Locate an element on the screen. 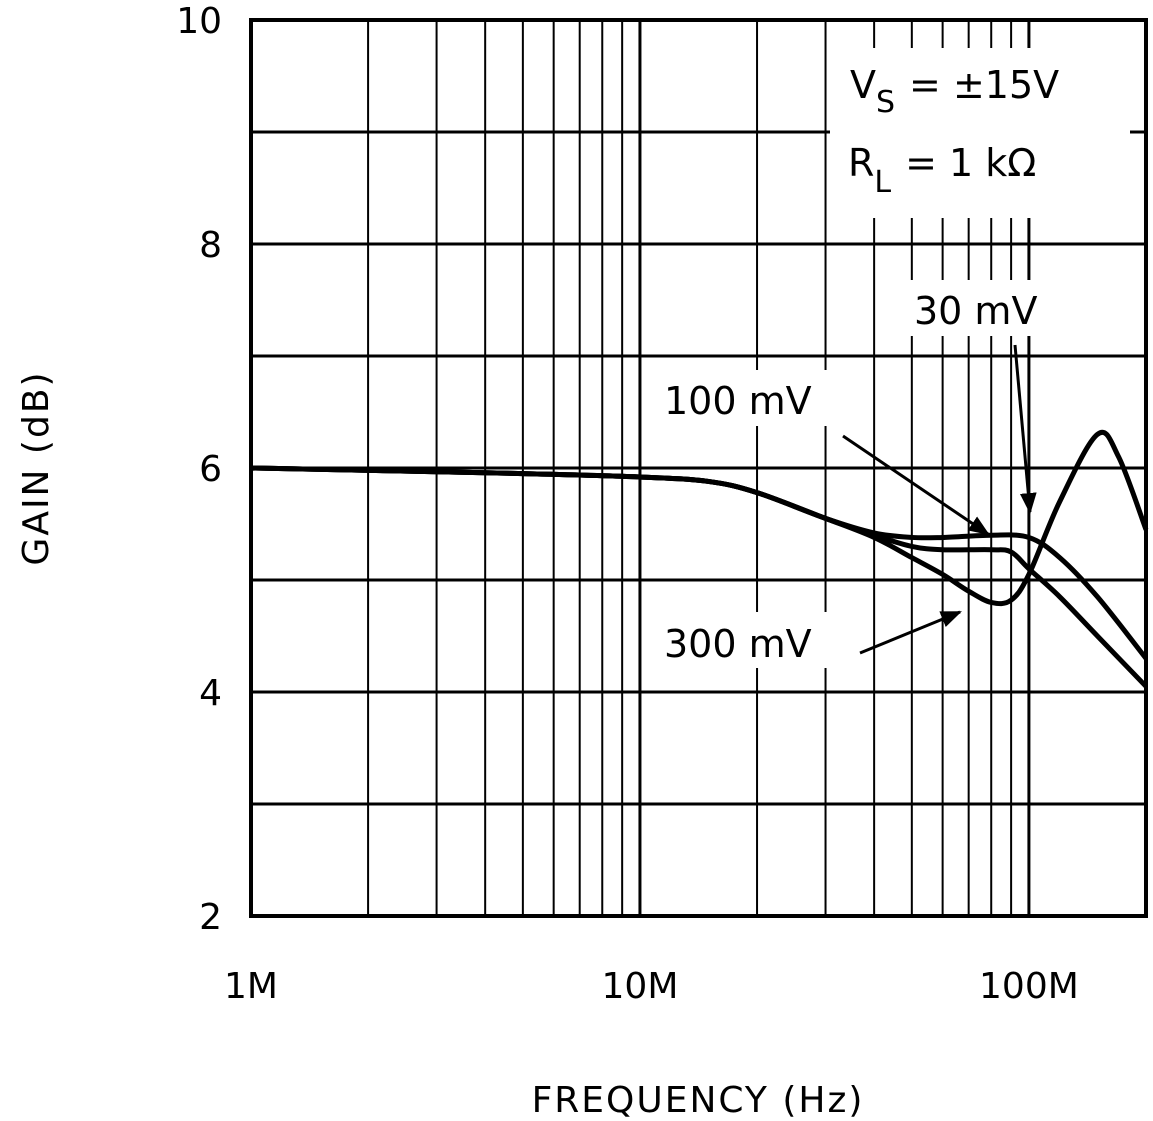 The image size is (1153, 1121). x-tick-label: 100M is located at coordinates (1029, 986).